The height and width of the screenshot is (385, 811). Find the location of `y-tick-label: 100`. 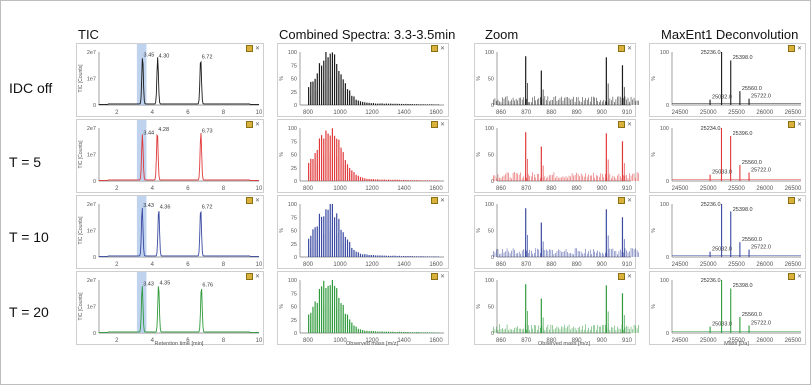

y-tick-label: 100 is located at coordinates (292, 129).